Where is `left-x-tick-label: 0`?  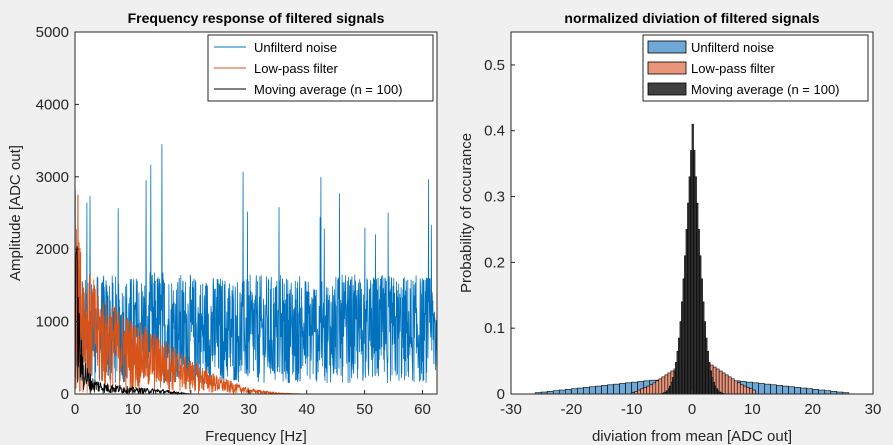 left-x-tick-label: 0 is located at coordinates (75, 409).